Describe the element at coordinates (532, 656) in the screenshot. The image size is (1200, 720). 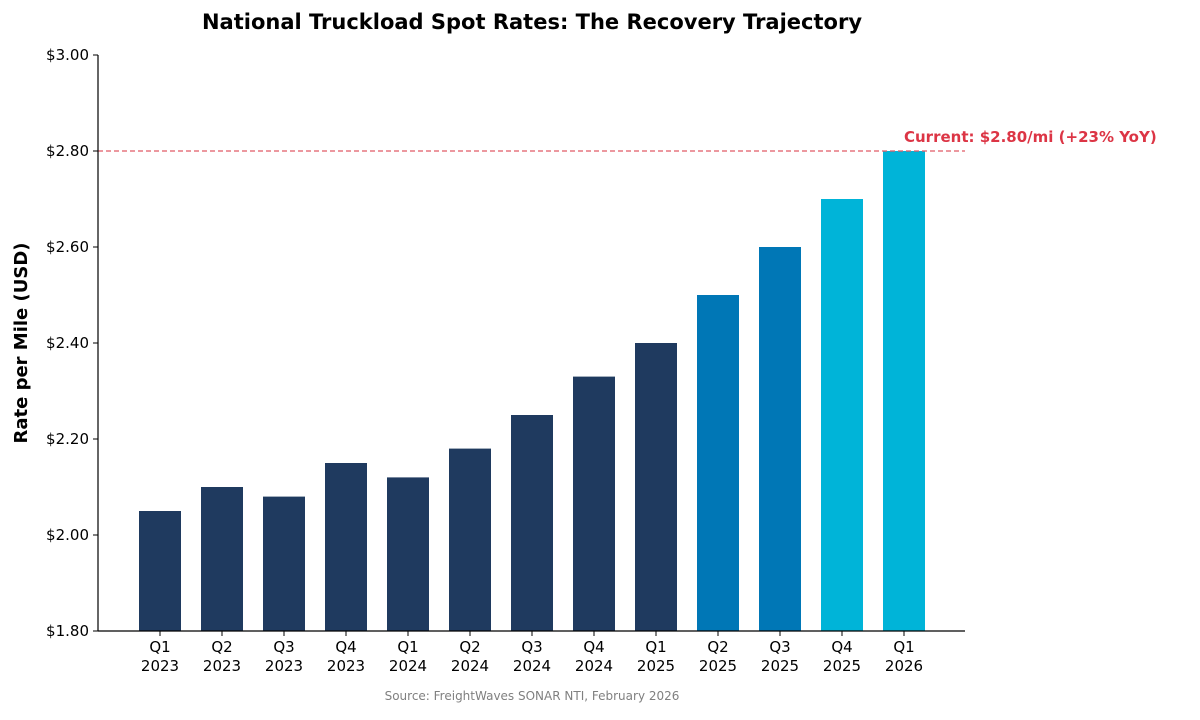
I see `x-tick-label: Q3 2024` at that location.